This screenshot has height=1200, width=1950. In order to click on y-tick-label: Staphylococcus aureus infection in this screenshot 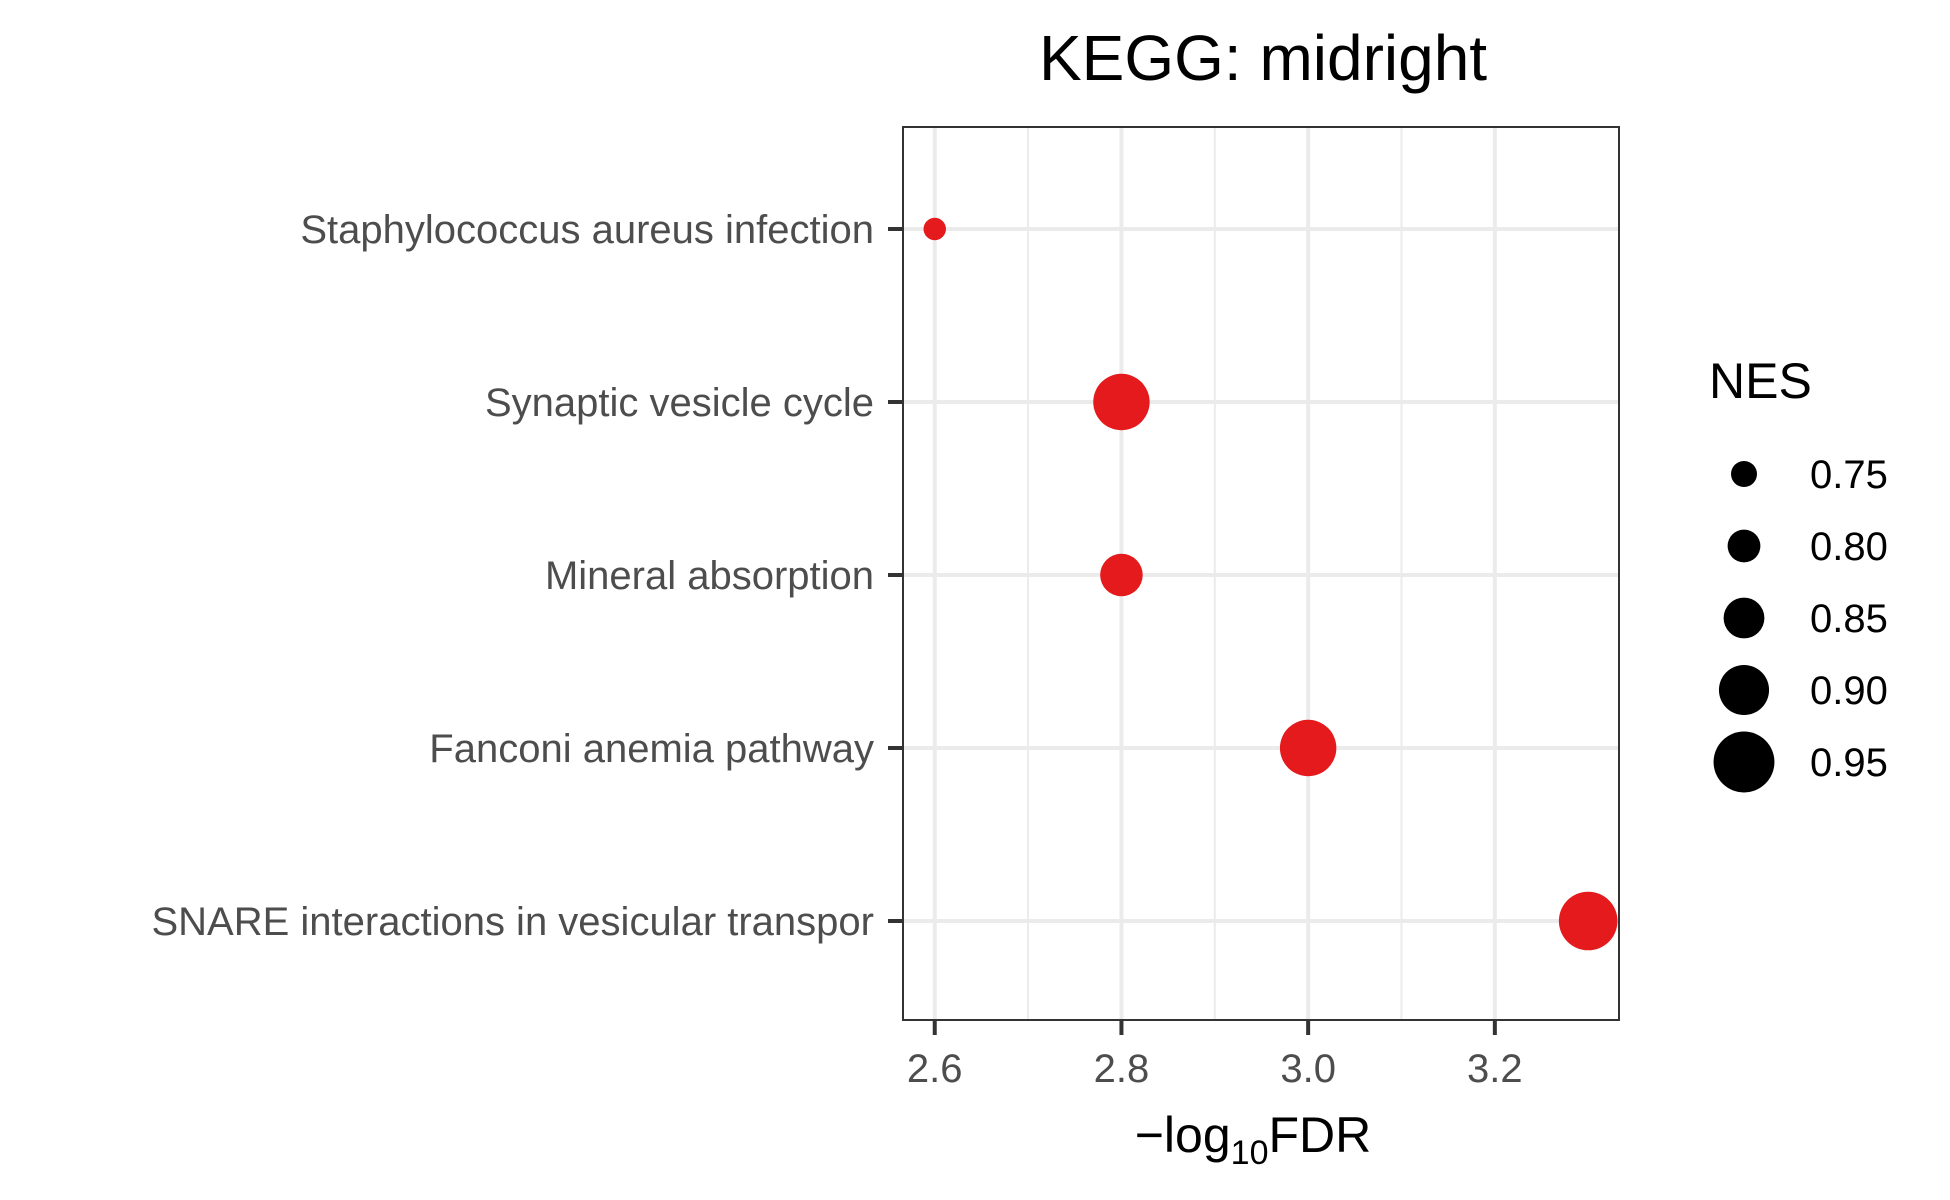, I will do `click(587, 230)`.